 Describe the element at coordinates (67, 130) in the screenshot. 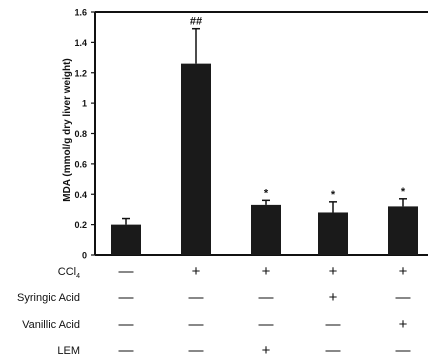

I see `y-axis-title: MDA (mmol/g dry liver weight)` at that location.